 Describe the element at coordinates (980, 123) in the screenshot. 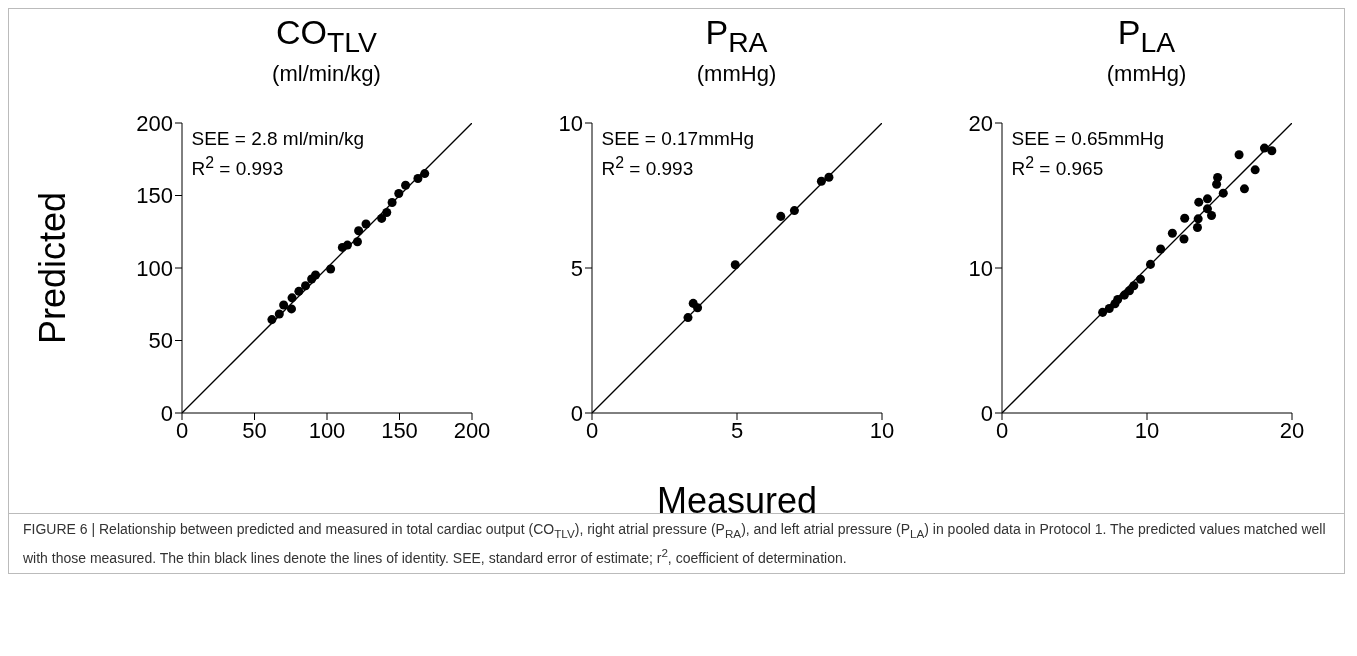

I see `y-tick-label: 20` at that location.